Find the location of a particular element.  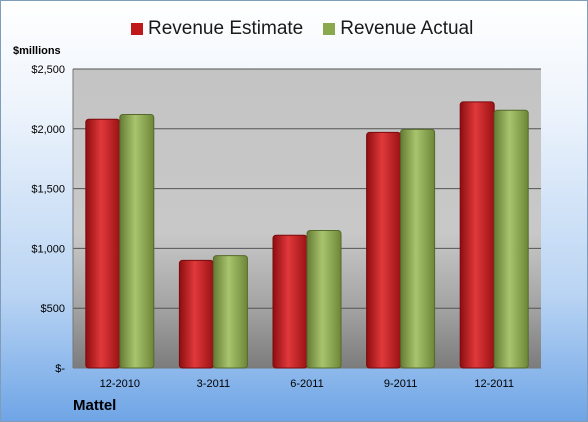

y-tick-label: $2,500 is located at coordinates (48, 70).